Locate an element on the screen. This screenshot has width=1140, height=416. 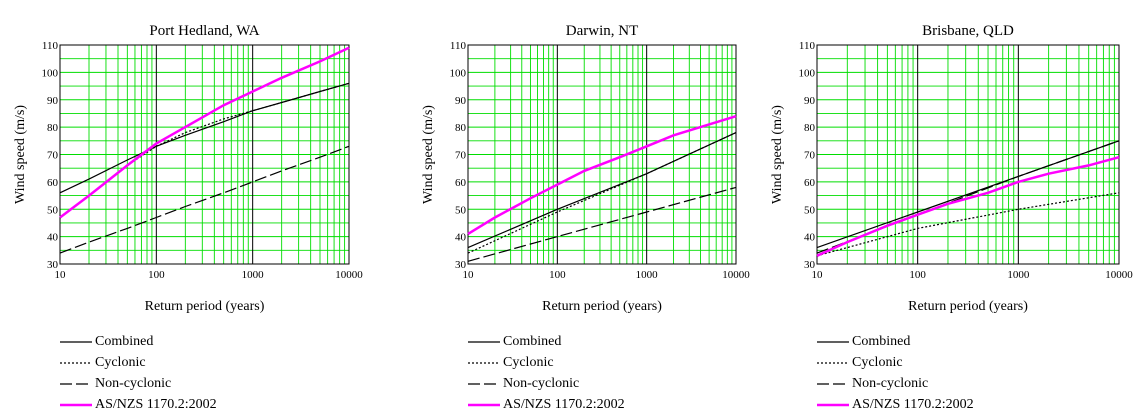
chart-title: Port Hedland, WA is located at coordinates (204, 31).